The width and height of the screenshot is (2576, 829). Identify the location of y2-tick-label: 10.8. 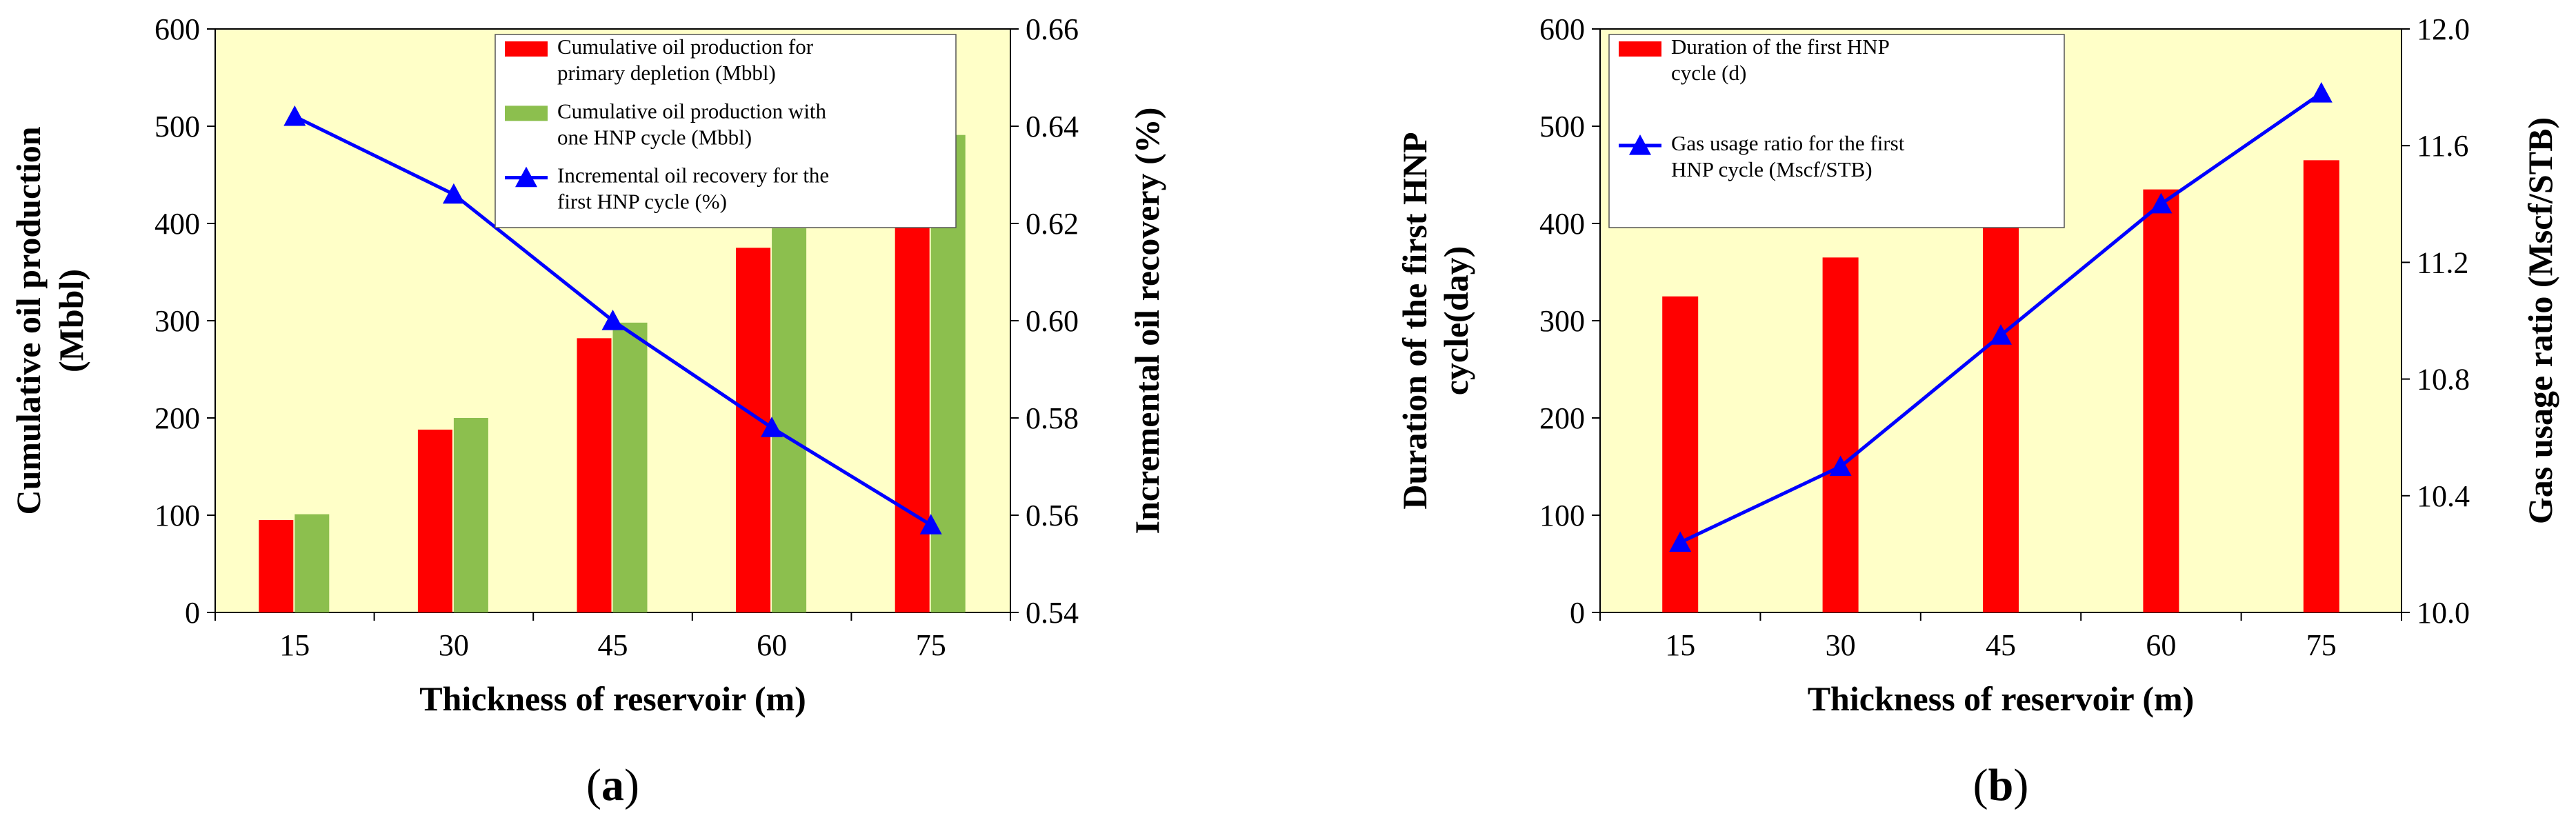
(2443, 380).